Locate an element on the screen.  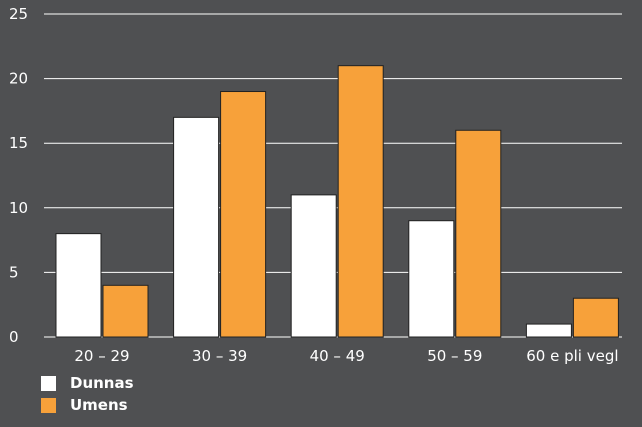
x-tick-label-1: 30 – 39 is located at coordinates (219, 356).